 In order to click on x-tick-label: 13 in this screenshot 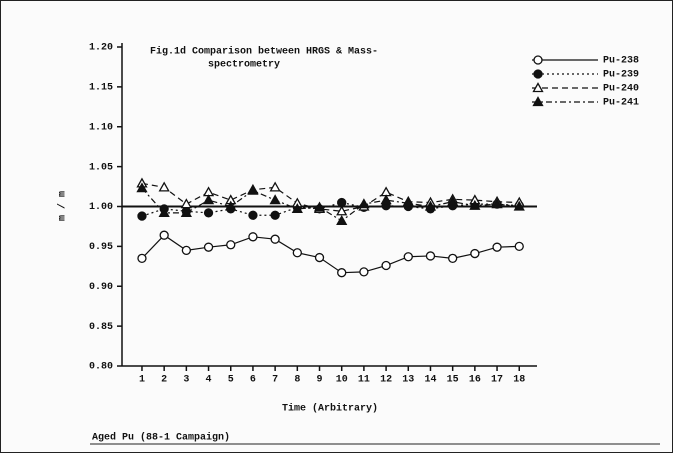, I will do `click(408, 380)`.